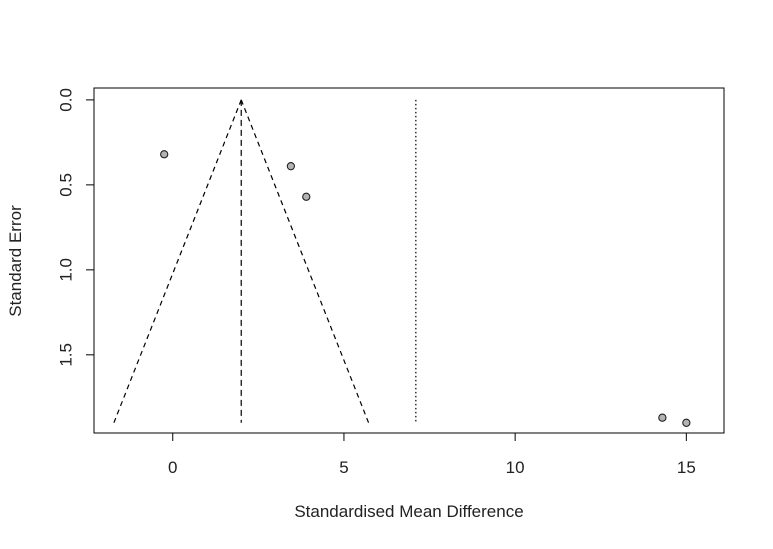 This screenshot has width=773, height=549. I want to click on x-axis-label: Standardised Mean Difference, so click(408, 511).